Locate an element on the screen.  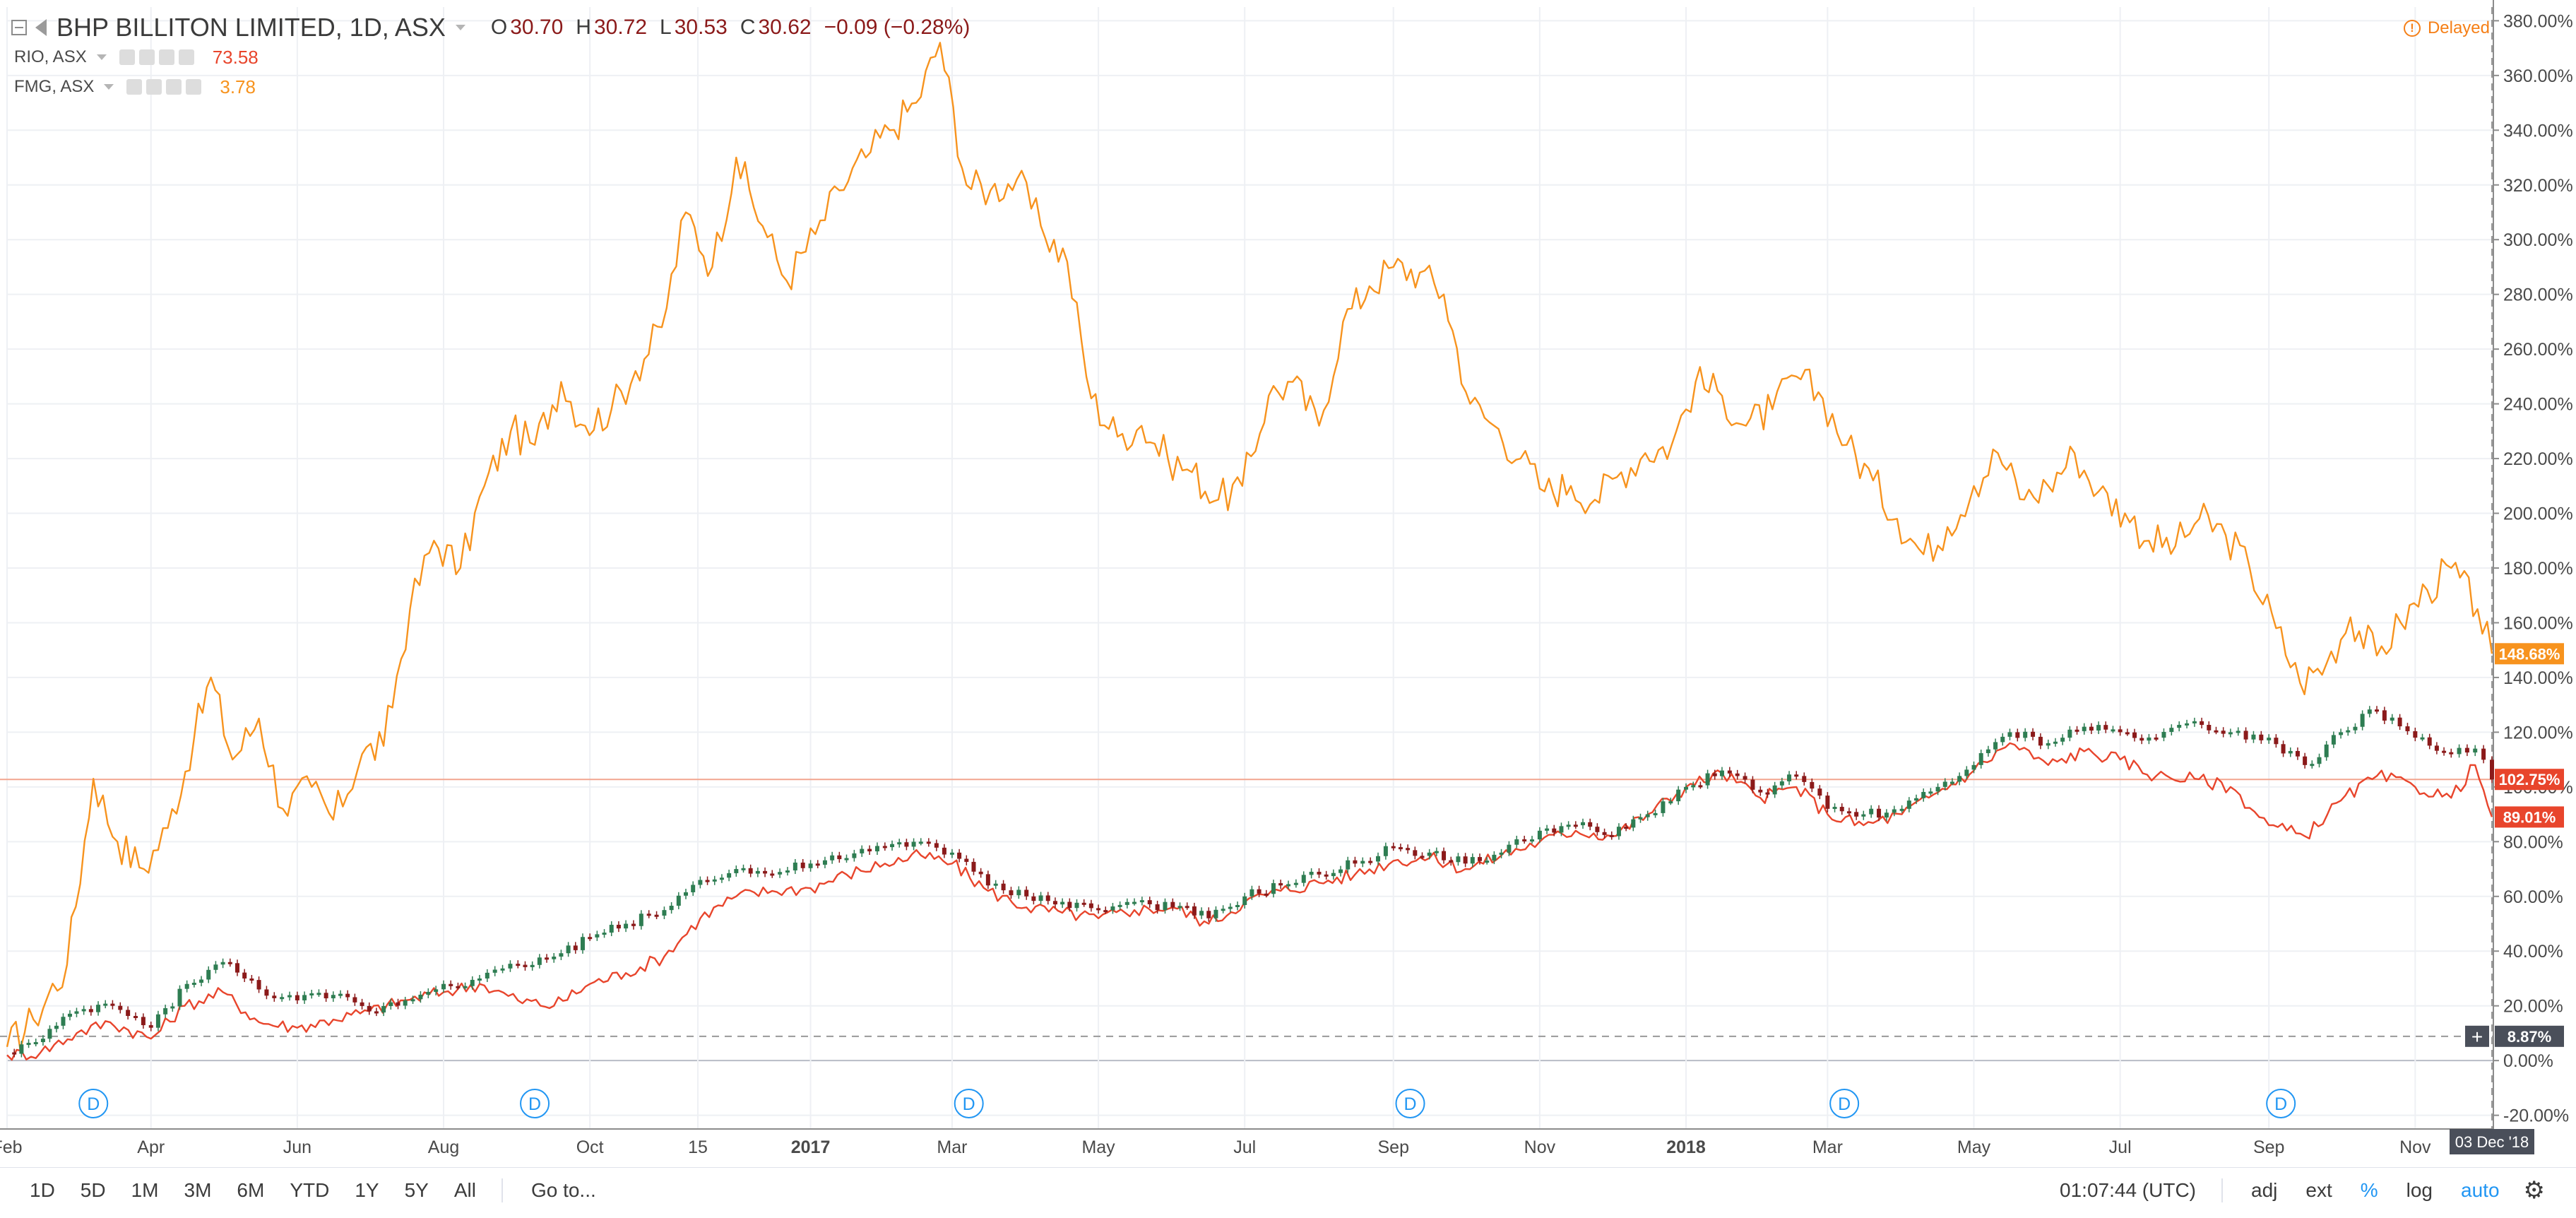
collapse-legend-icon is located at coordinates (19, 27).